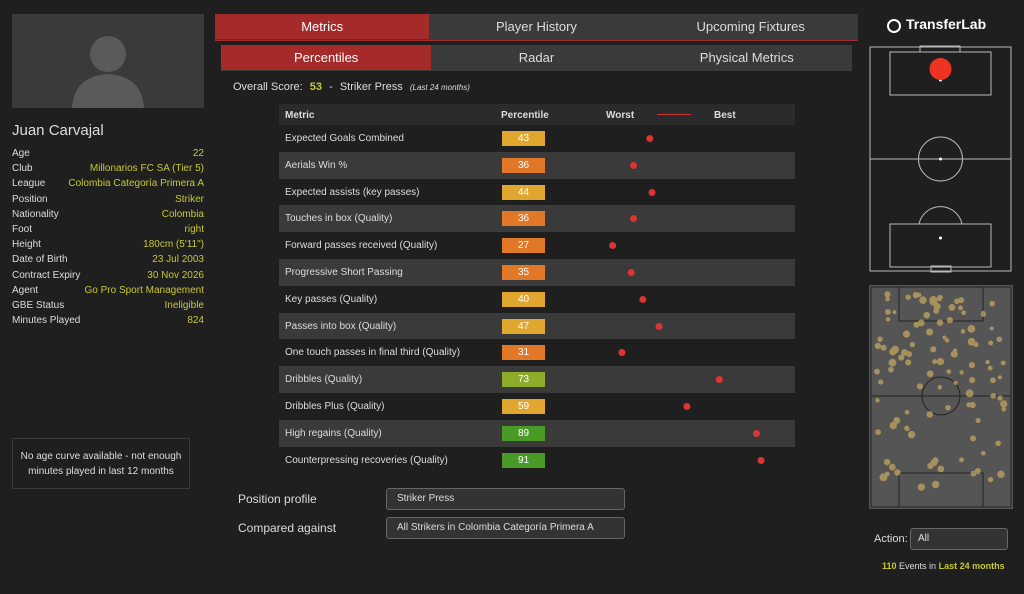 Image resolution: width=1024 pixels, height=594 pixels. What do you see at coordinates (108, 277) in the screenshot?
I see `info-row: Contract Expiry 30 Nov 2026` at bounding box center [108, 277].